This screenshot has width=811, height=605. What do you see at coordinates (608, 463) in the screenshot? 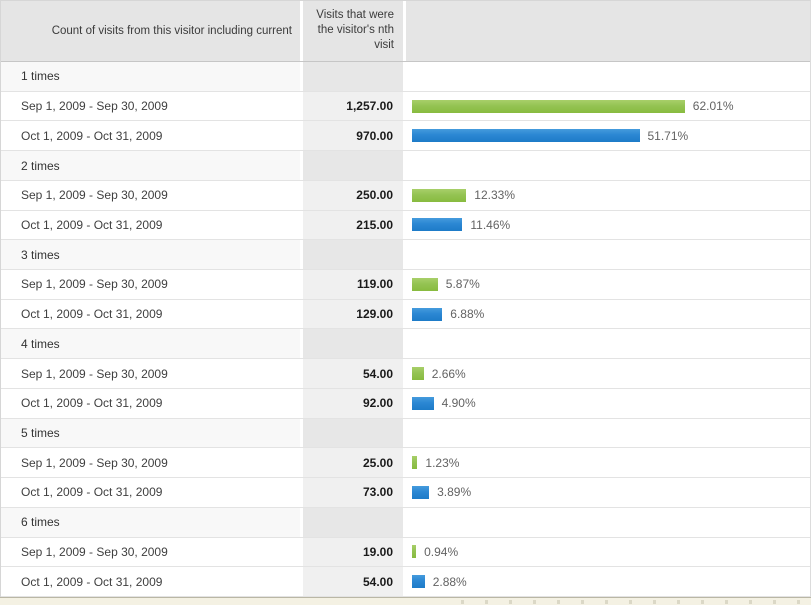
I see `bar-cell: 1.23%` at bounding box center [608, 463].